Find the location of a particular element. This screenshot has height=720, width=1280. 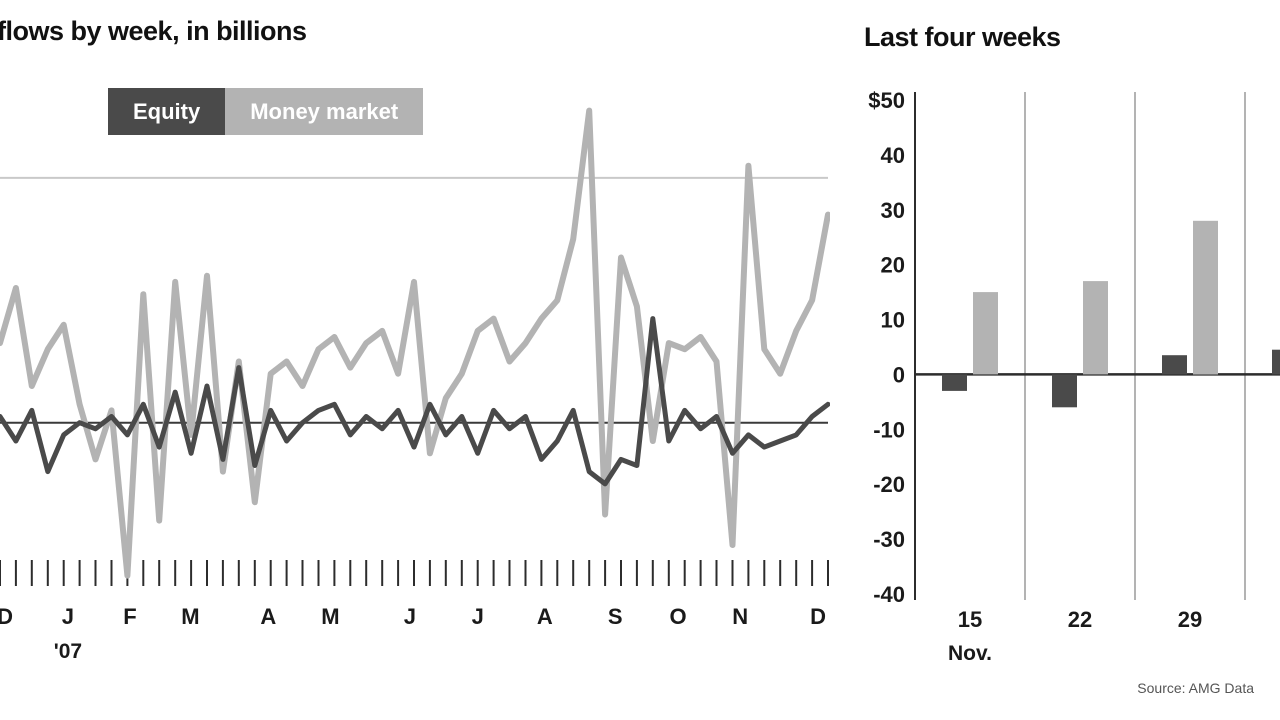

y-tick-label: 0 is located at coordinates (899, 374).